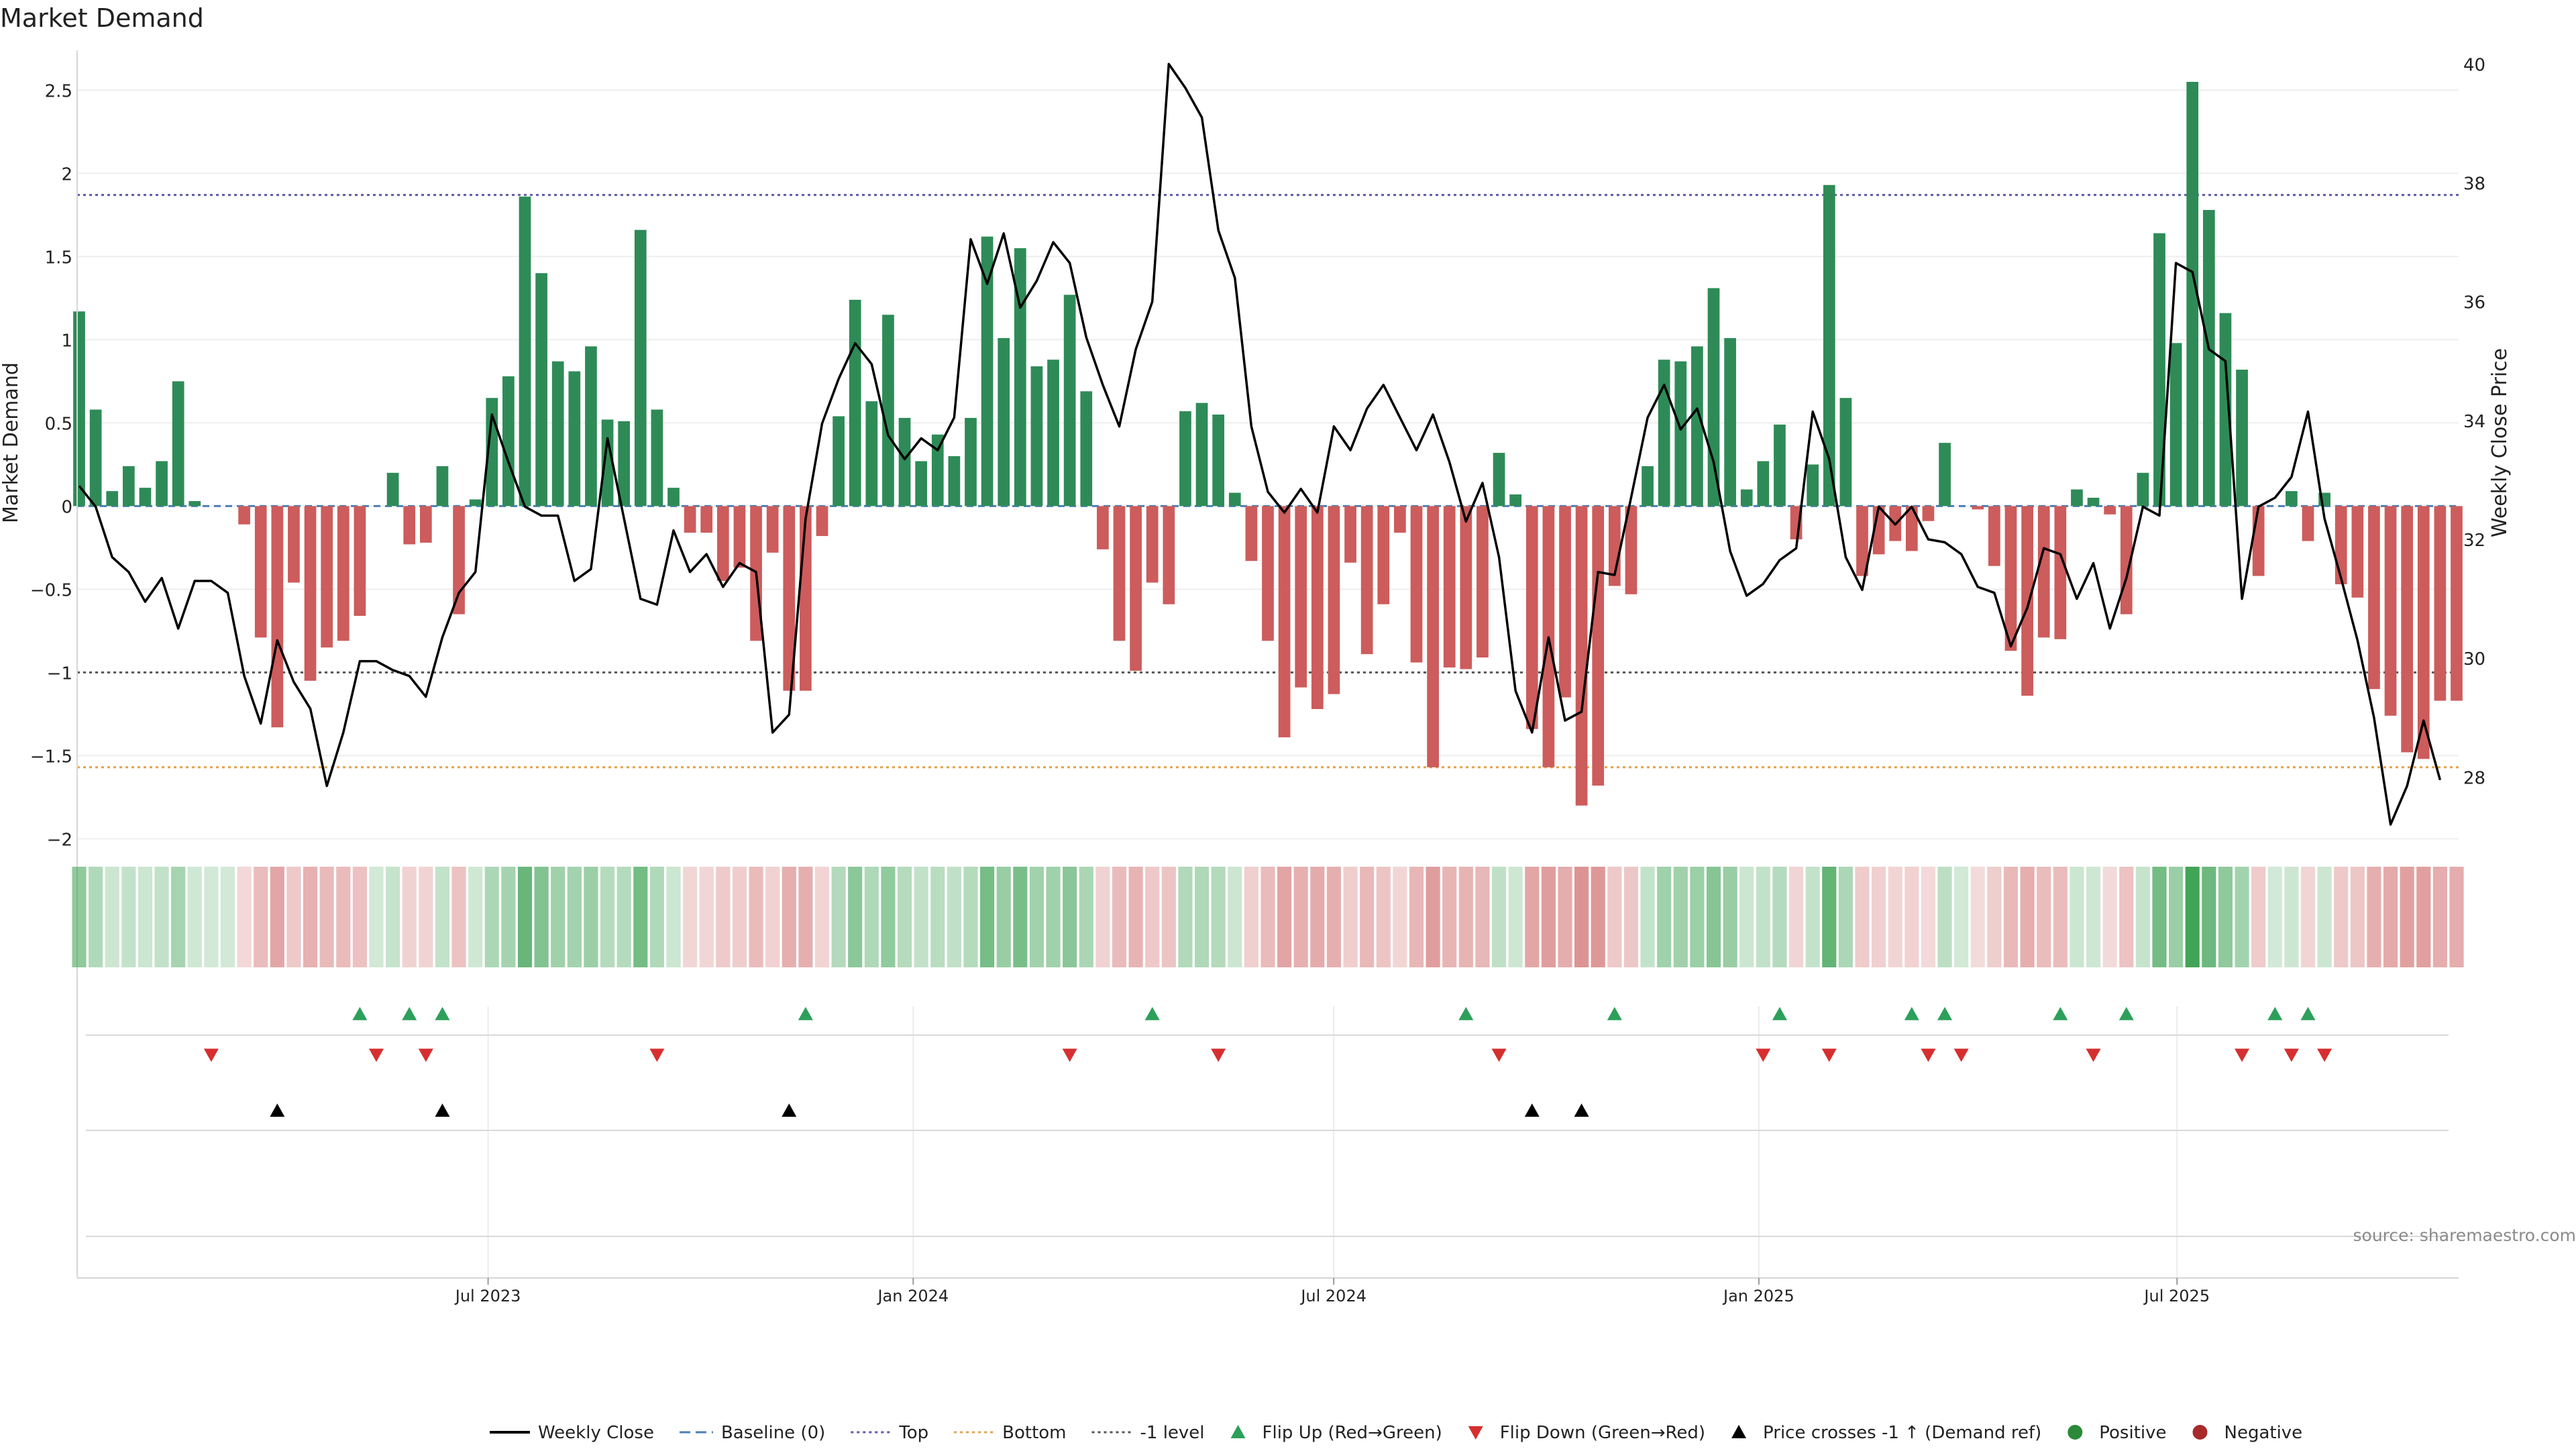 The height and width of the screenshot is (1449, 2576). I want to click on right-tick-label: 34, so click(2474, 422).